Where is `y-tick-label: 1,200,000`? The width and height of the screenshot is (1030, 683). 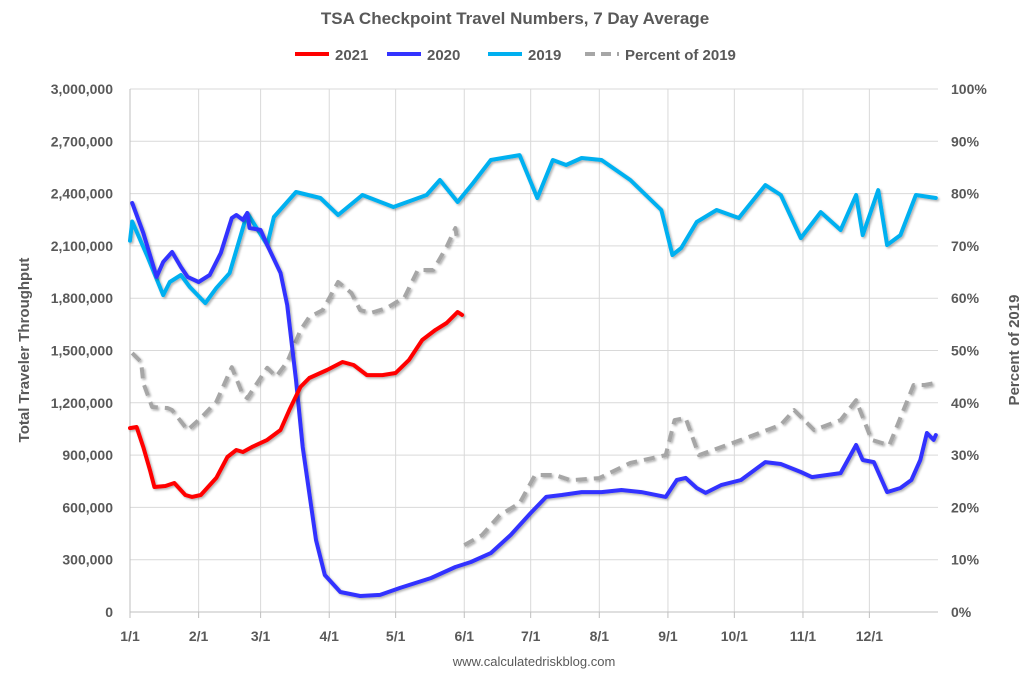 y-tick-label: 1,200,000 is located at coordinates (82, 403).